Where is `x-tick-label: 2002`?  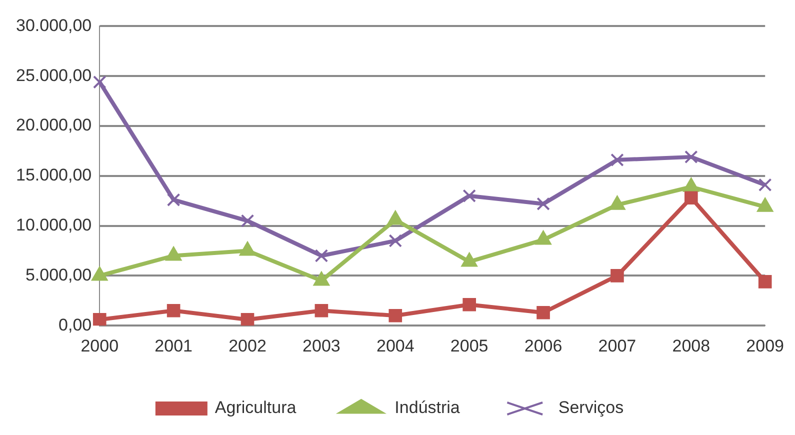
x-tick-label: 2002 is located at coordinates (247, 346).